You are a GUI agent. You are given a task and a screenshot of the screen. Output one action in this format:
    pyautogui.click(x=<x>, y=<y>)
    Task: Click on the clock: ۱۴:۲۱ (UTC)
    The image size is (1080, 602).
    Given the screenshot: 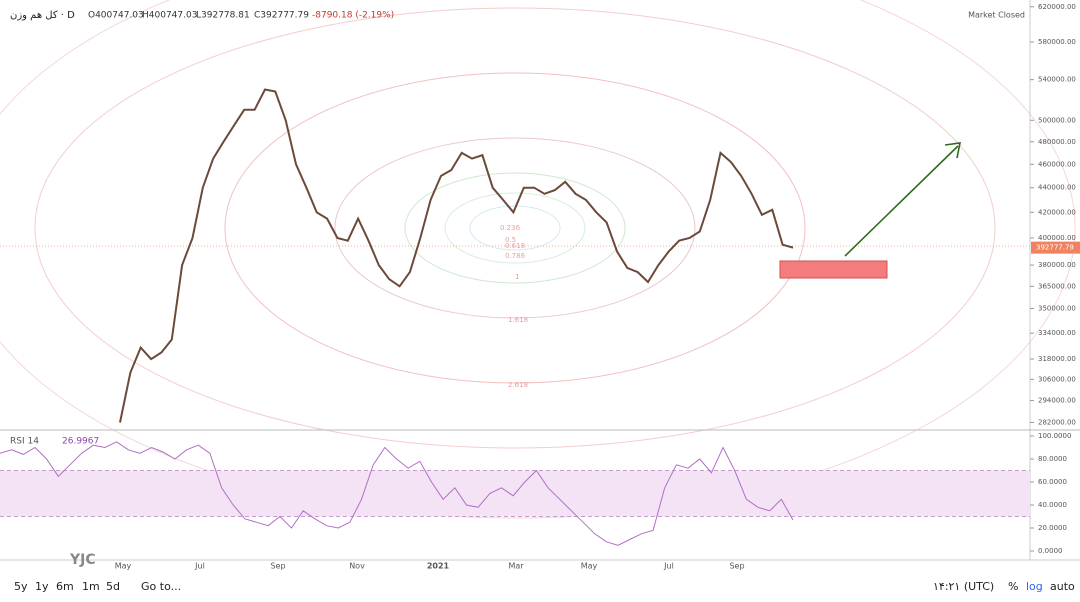 What is the action you would take?
    pyautogui.click(x=963, y=586)
    